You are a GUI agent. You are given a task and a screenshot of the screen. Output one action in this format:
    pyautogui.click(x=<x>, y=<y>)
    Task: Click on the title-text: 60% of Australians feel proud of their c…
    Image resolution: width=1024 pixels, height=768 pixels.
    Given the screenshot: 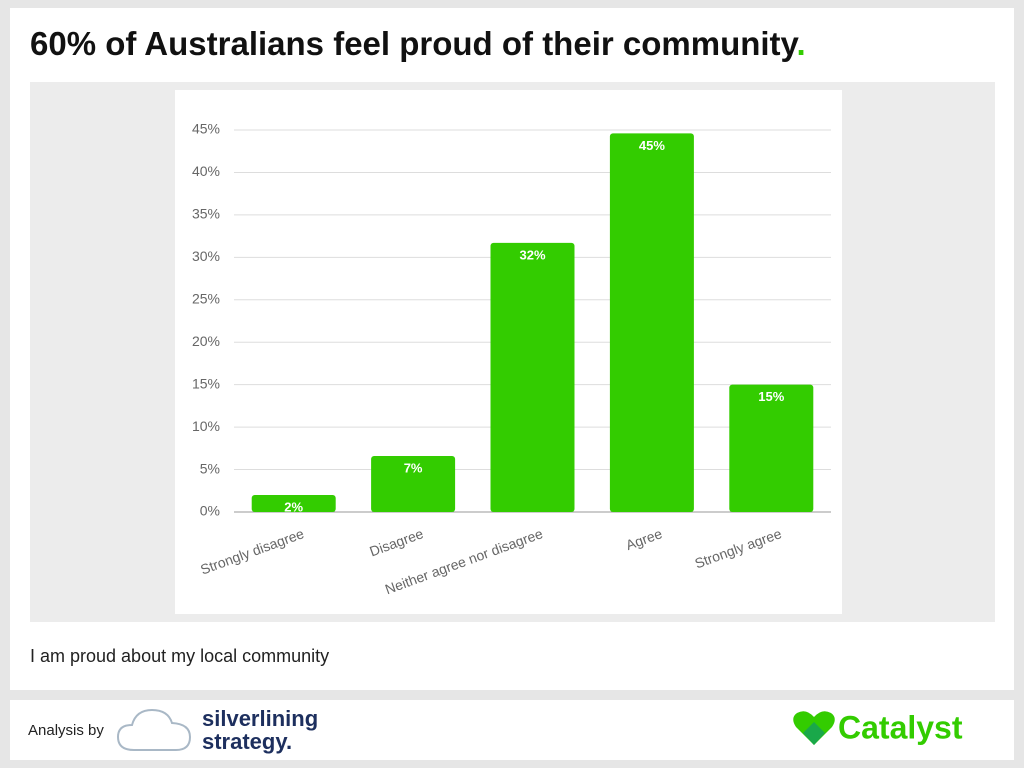 What is the action you would take?
    pyautogui.click(x=415, y=43)
    